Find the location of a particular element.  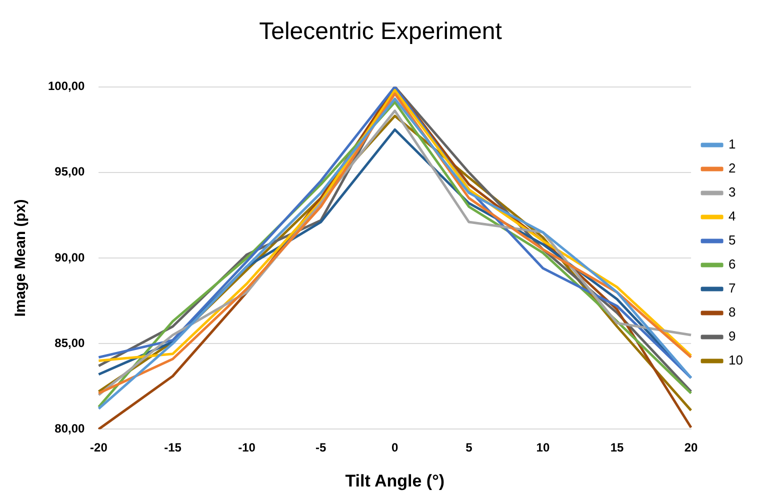

y-tick-label: 90,00 is located at coordinates (70, 257).